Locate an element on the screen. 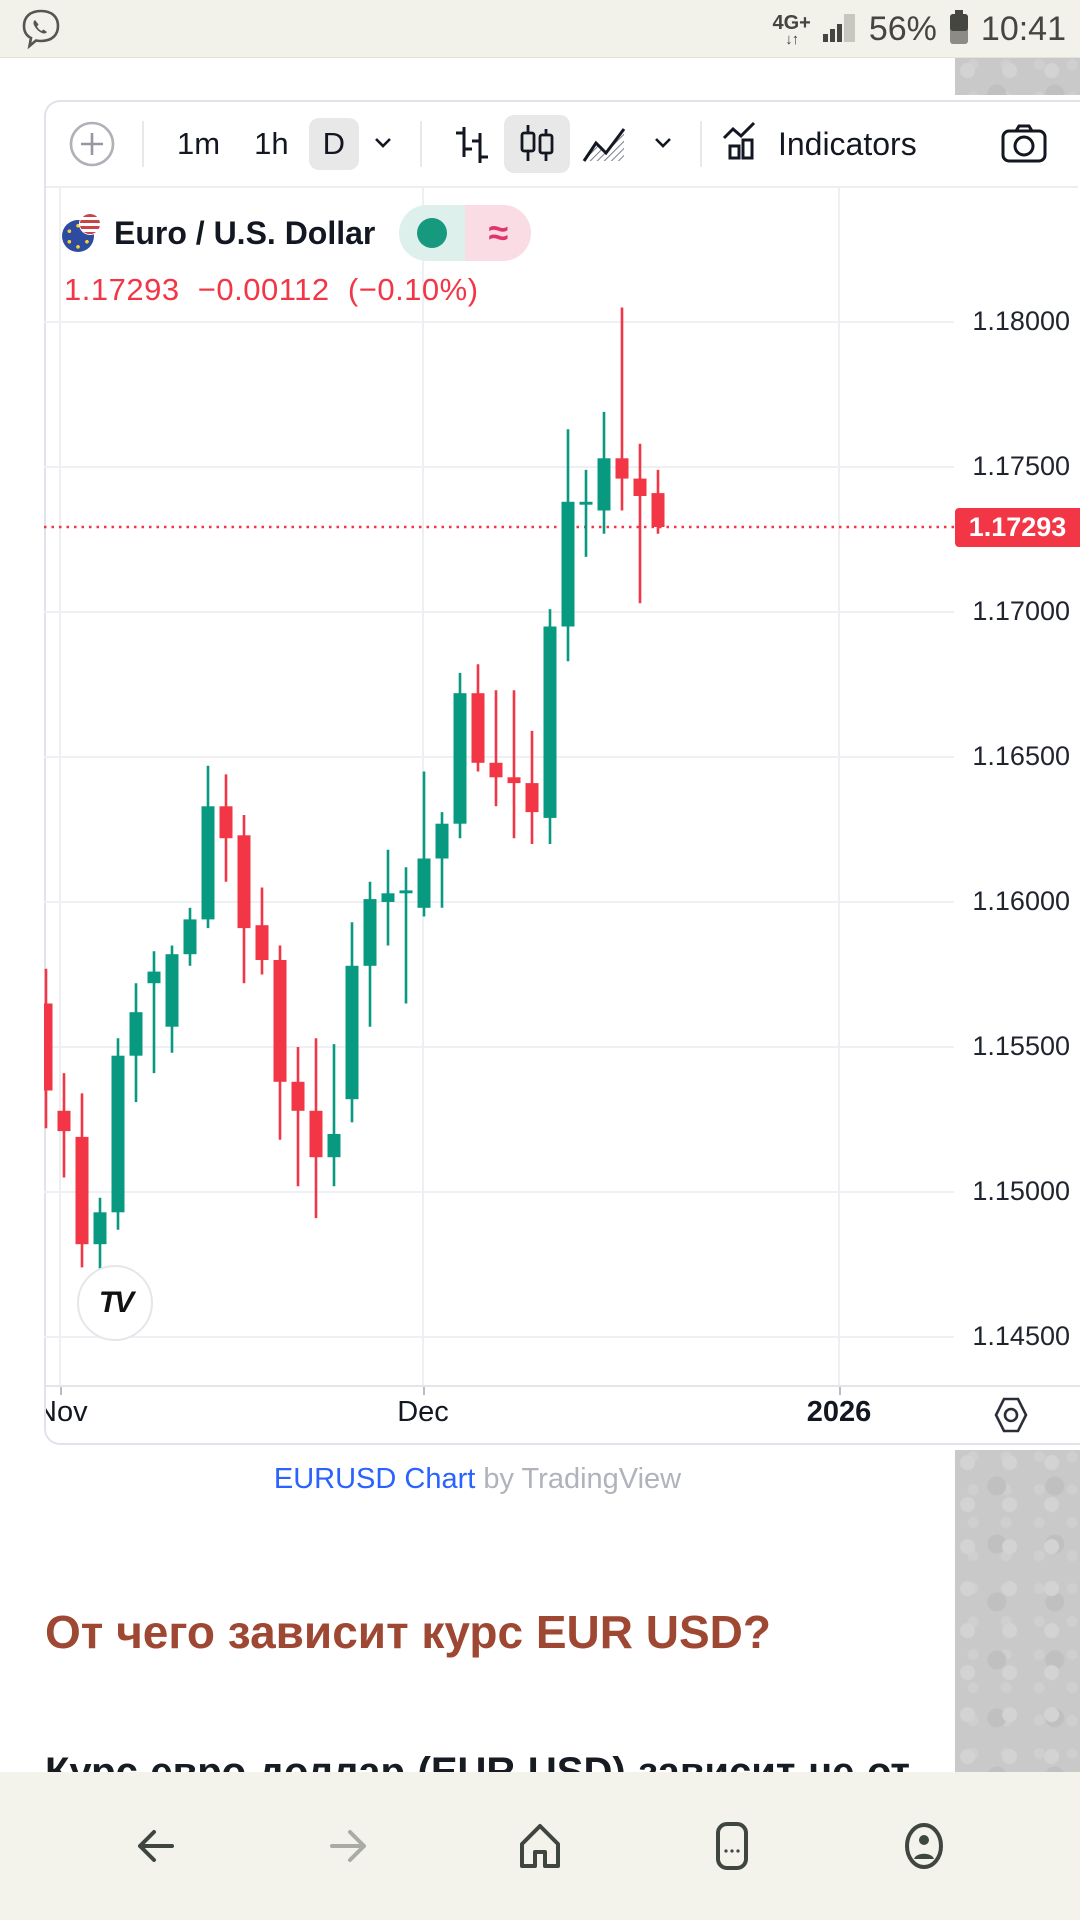 The image size is (1080, 1920). chart-toolbar: 1m 1h D is located at coordinates (562, 144).